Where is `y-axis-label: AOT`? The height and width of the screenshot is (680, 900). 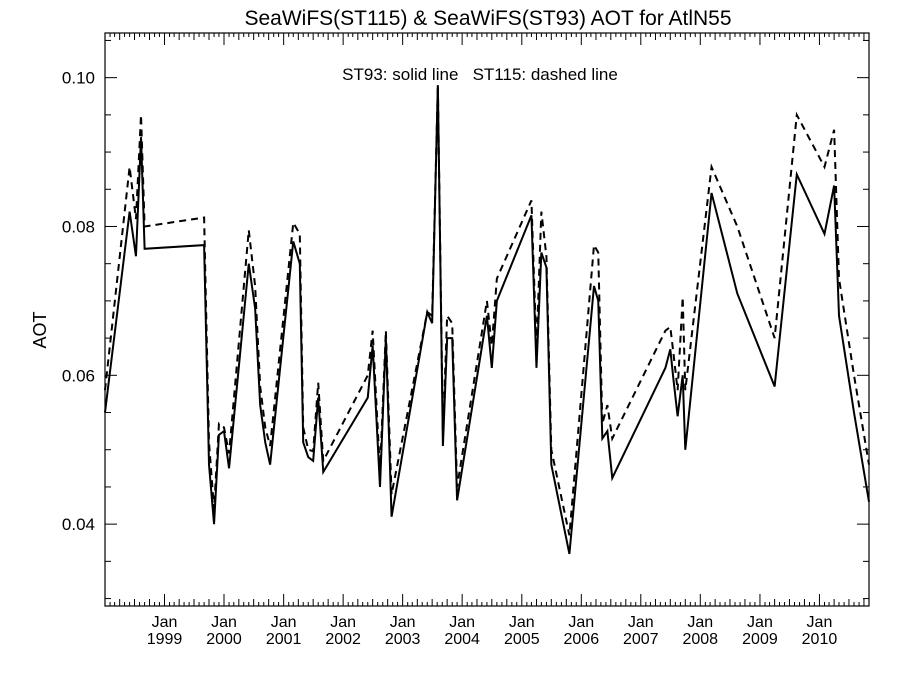
y-axis-label: AOT is located at coordinates (40, 329).